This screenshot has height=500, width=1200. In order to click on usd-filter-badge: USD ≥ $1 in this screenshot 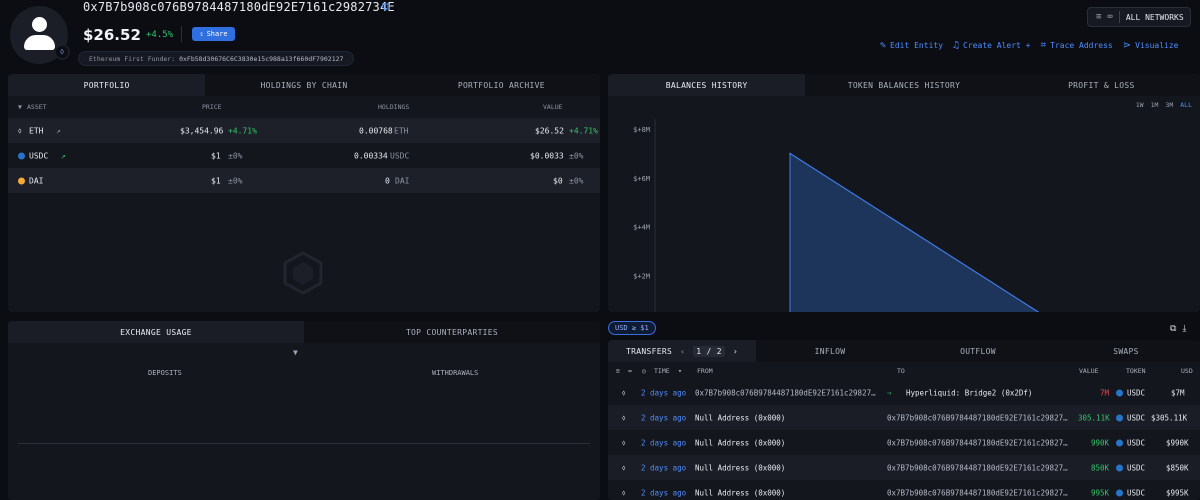, I will do `click(632, 328)`.